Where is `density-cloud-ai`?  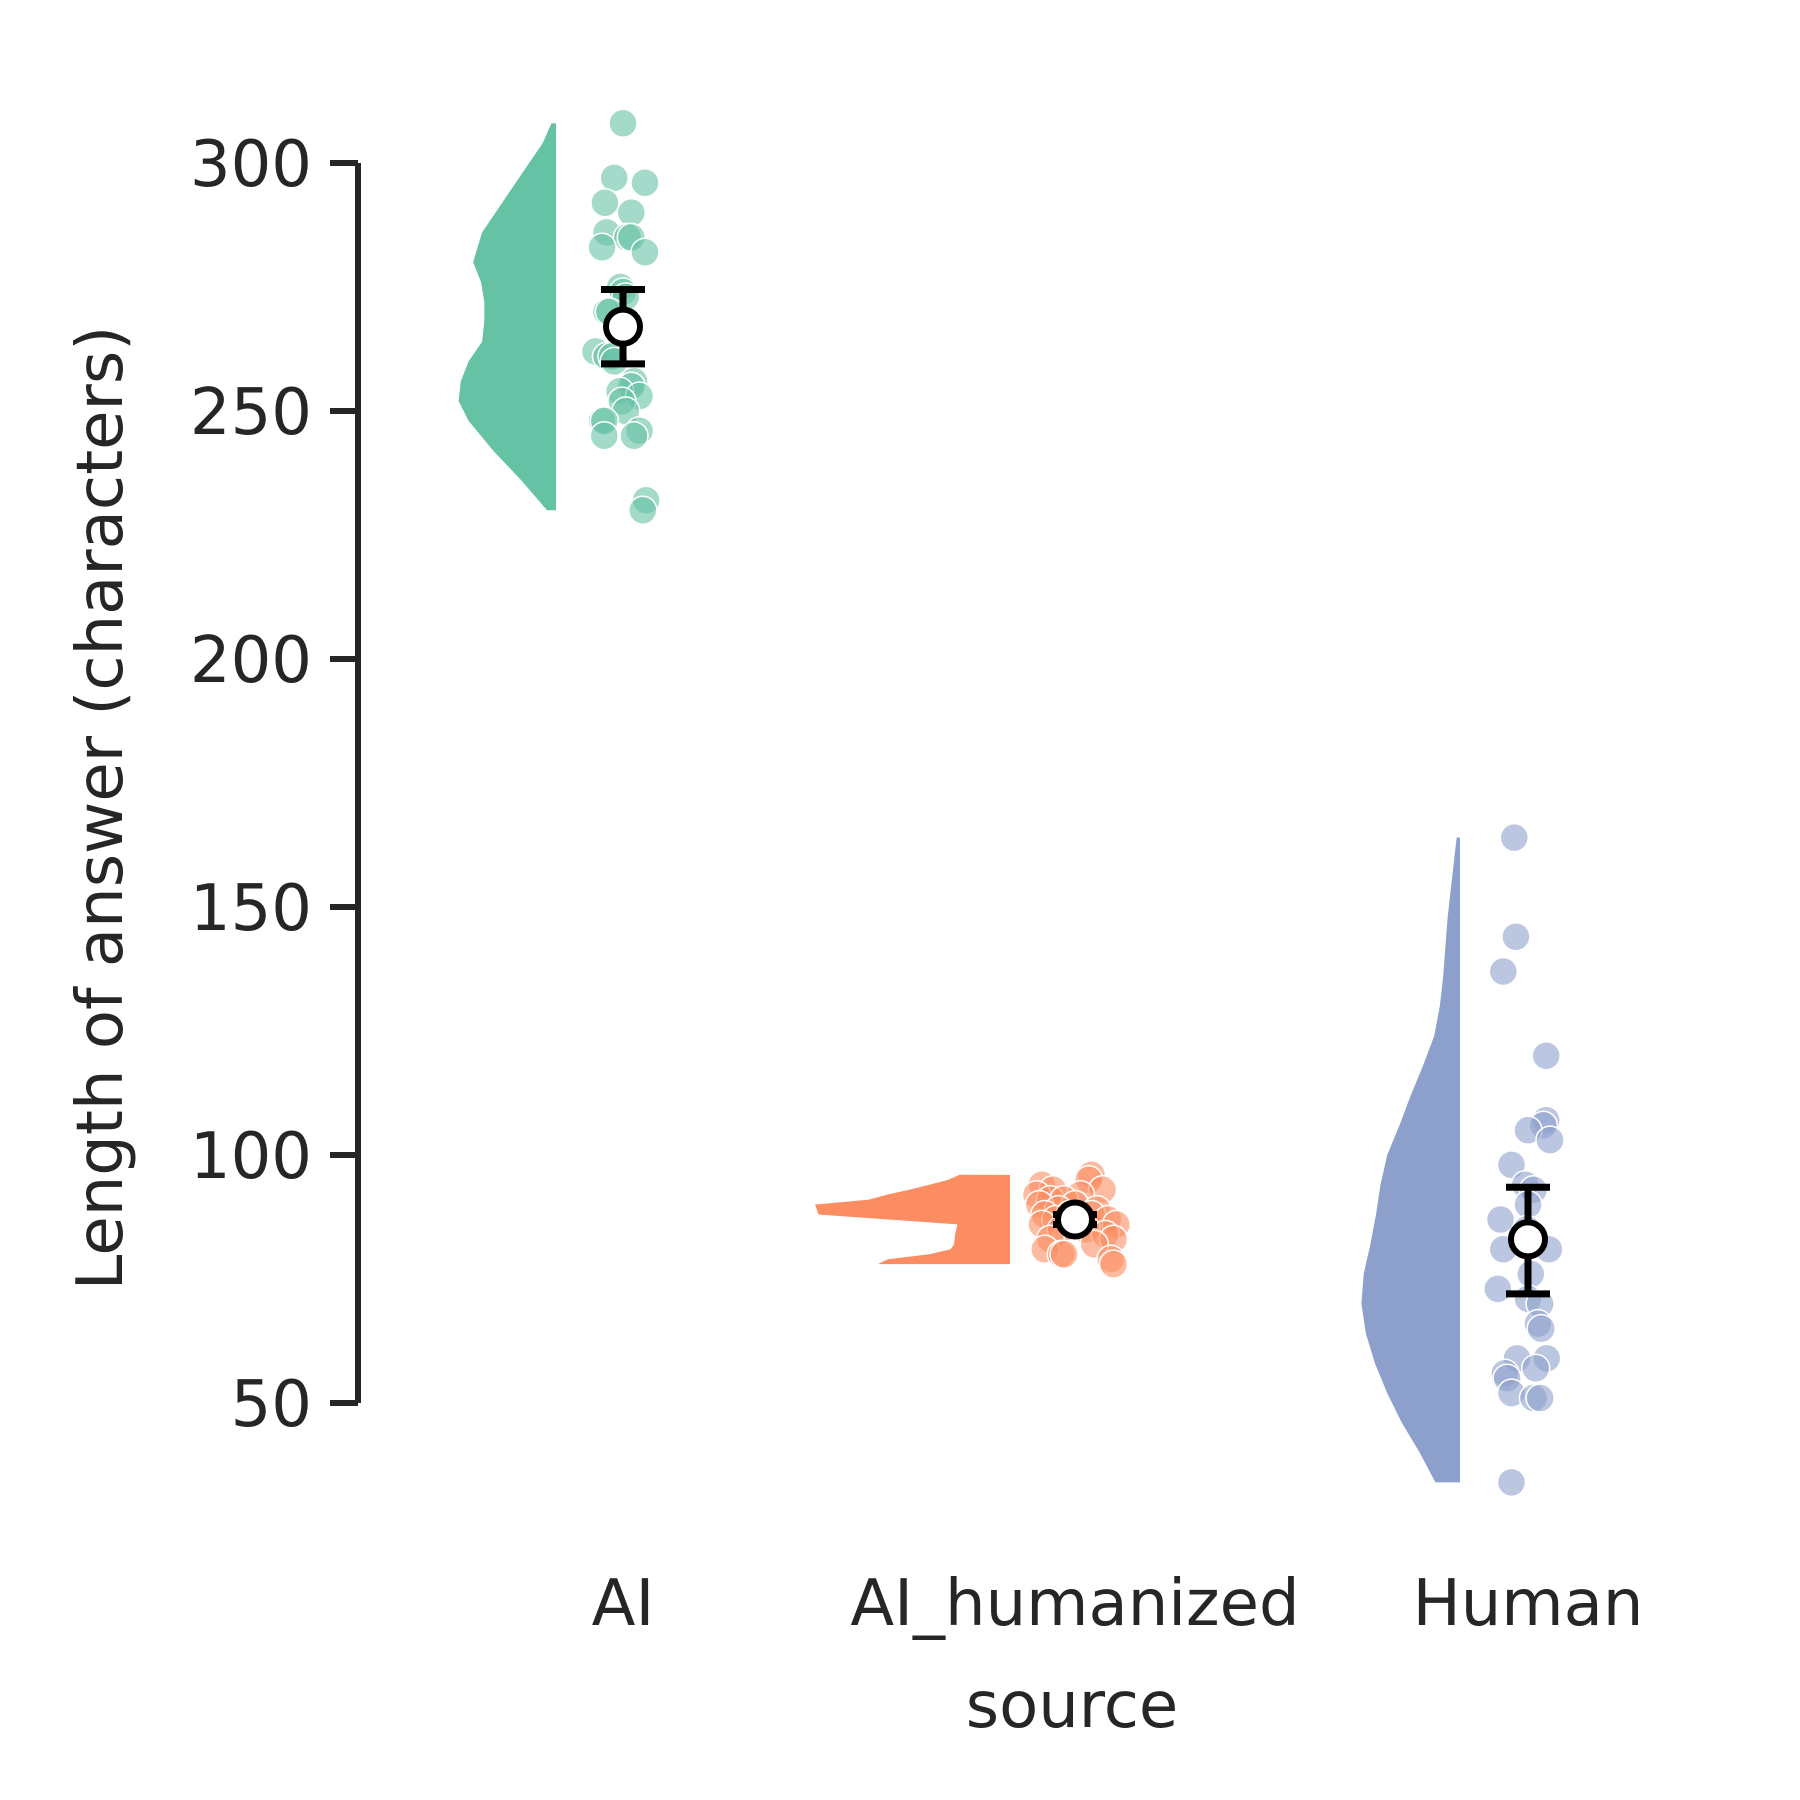
density-cloud-ai is located at coordinates (507, 317).